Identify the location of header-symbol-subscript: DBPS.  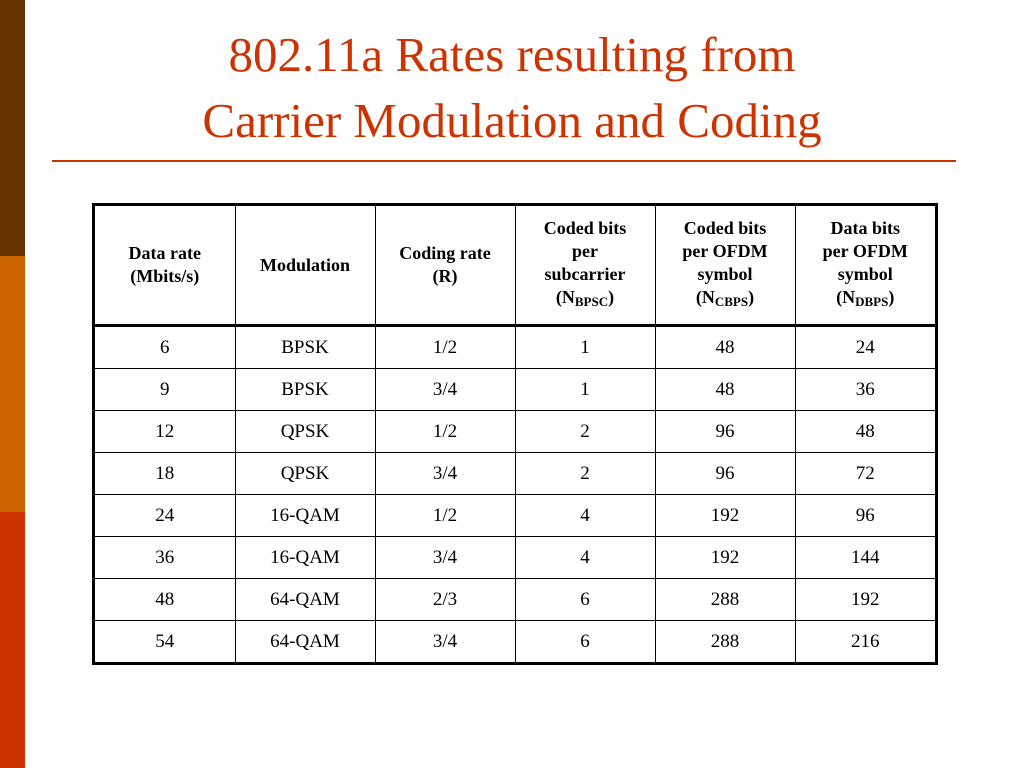
(872, 301).